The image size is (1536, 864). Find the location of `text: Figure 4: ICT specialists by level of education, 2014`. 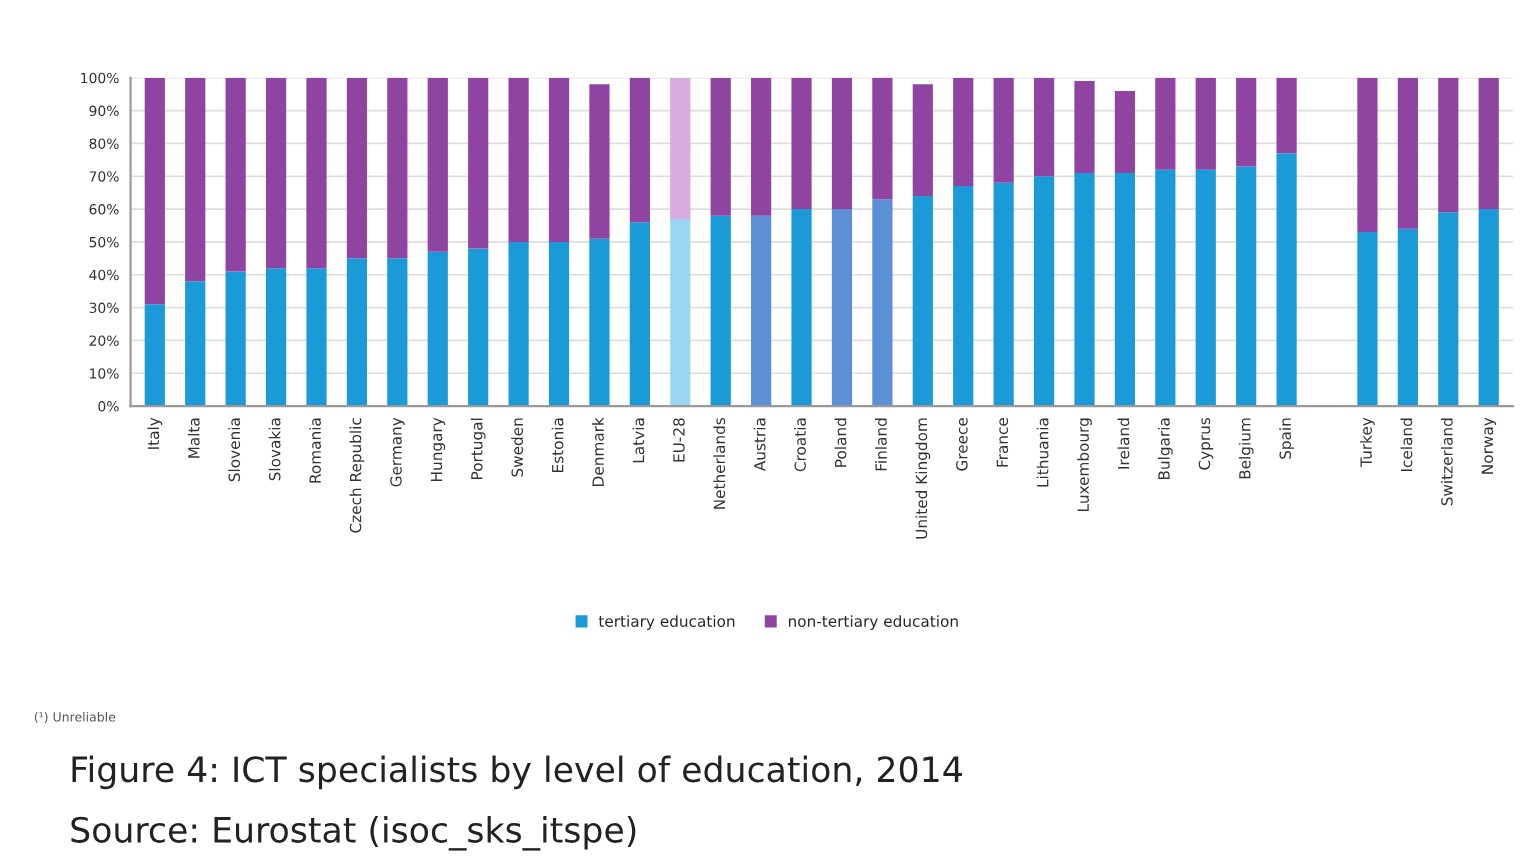

text: Figure 4: ICT specialists by level of education, 2014 is located at coordinates (517, 772).